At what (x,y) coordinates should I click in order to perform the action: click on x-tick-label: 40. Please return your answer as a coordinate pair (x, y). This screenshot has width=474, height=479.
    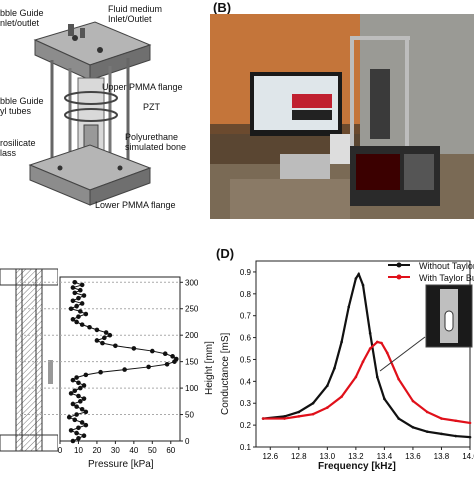
    Looking at the image, I should click on (133, 450).